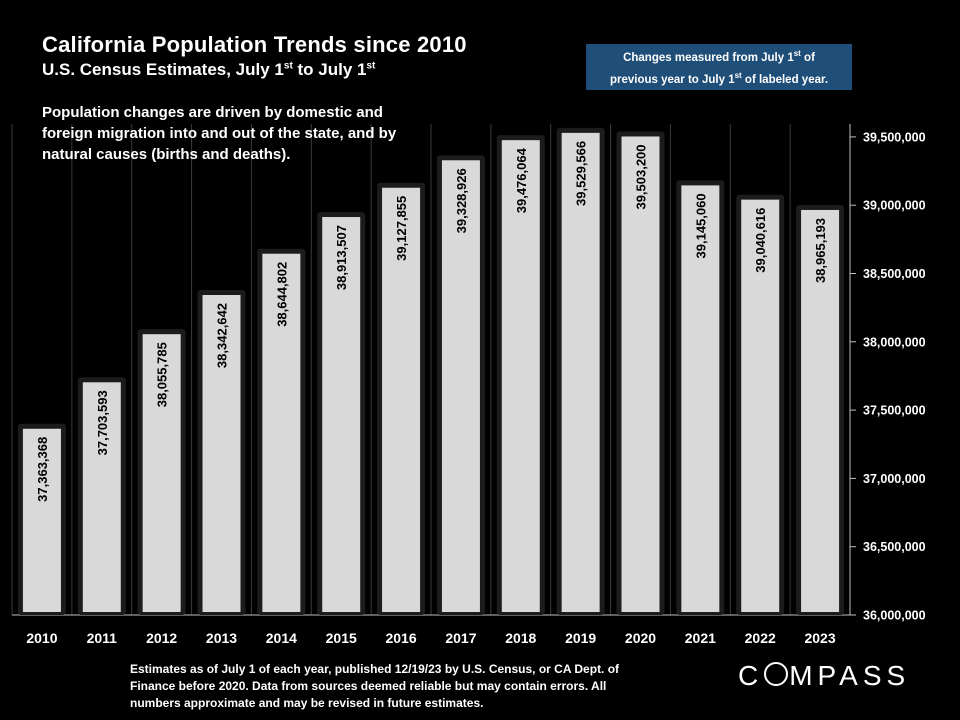  What do you see at coordinates (101, 497) in the screenshot?
I see `bar-2011` at bounding box center [101, 497].